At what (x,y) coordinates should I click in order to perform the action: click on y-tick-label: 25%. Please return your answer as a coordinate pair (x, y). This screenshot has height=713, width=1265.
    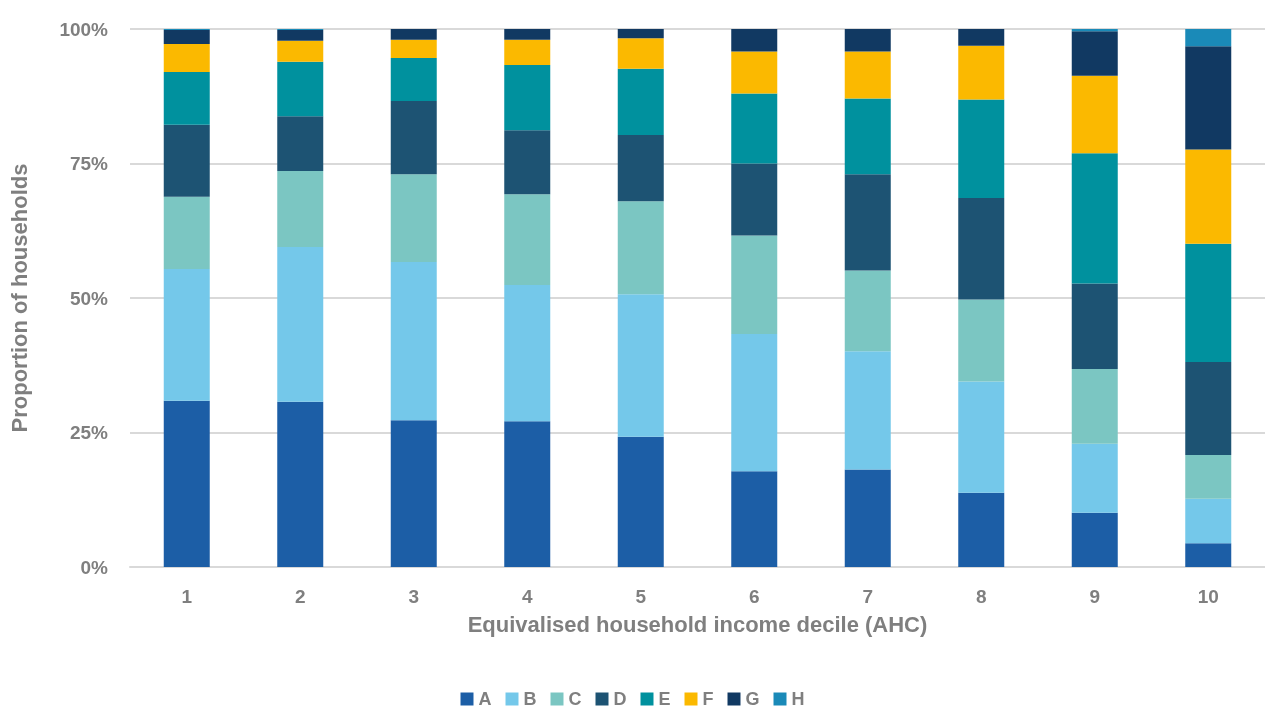
    Looking at the image, I should click on (89, 432).